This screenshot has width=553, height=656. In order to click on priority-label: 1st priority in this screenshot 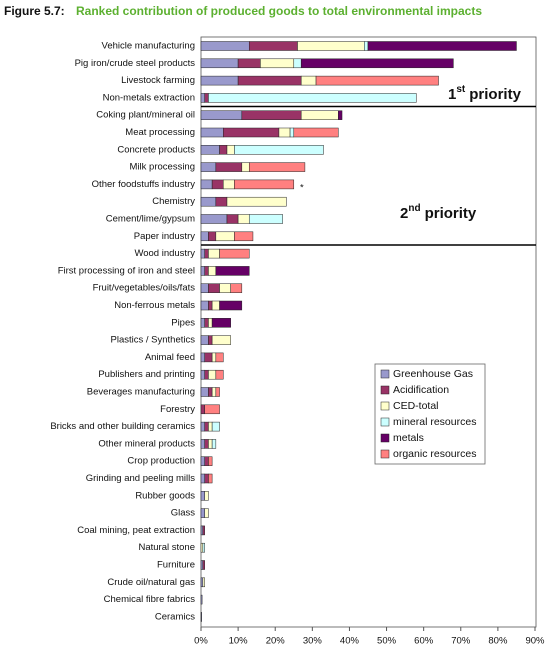, I will do `click(485, 93)`.